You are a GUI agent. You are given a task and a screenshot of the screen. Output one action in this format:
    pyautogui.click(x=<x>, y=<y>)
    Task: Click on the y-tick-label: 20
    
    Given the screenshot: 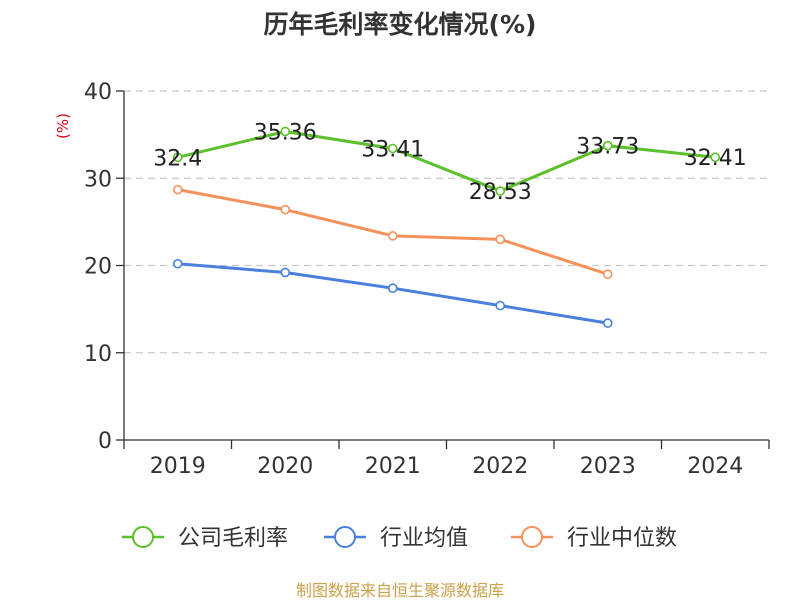 What is the action you would take?
    pyautogui.click(x=98, y=267)
    